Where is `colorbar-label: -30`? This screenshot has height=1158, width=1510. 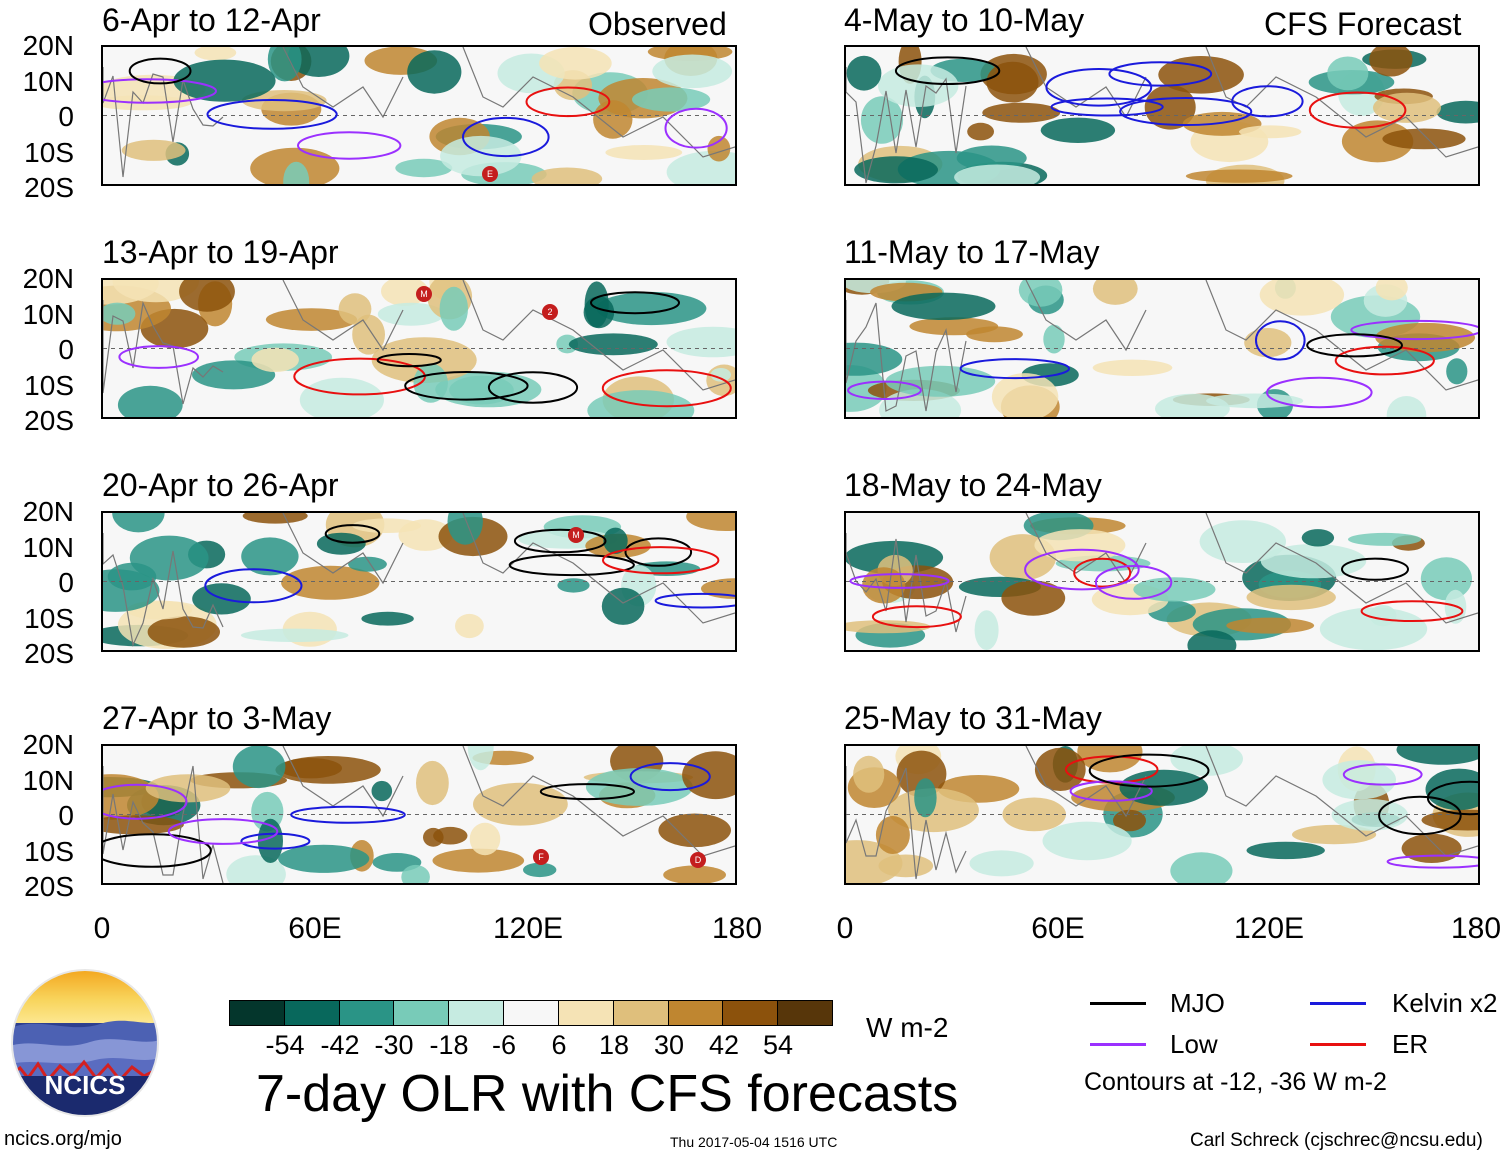 colorbar-label: -30 is located at coordinates (394, 1045).